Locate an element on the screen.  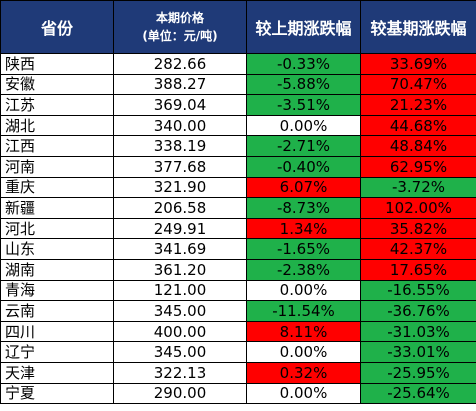
table-row: 湖北 340.00 0.00% 44.68% is located at coordinates (238, 125).